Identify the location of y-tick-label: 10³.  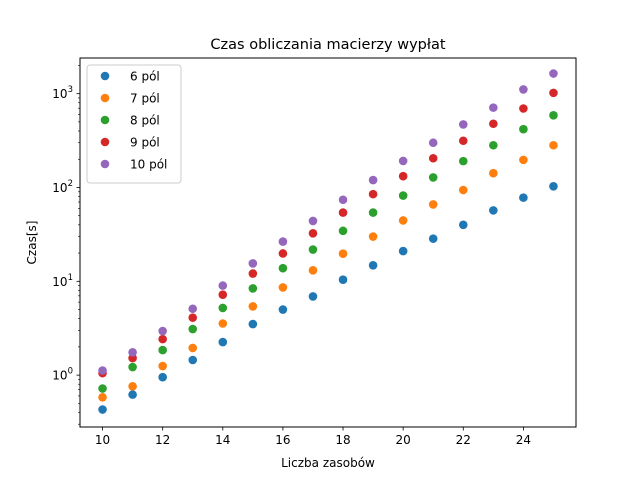
(62, 93).